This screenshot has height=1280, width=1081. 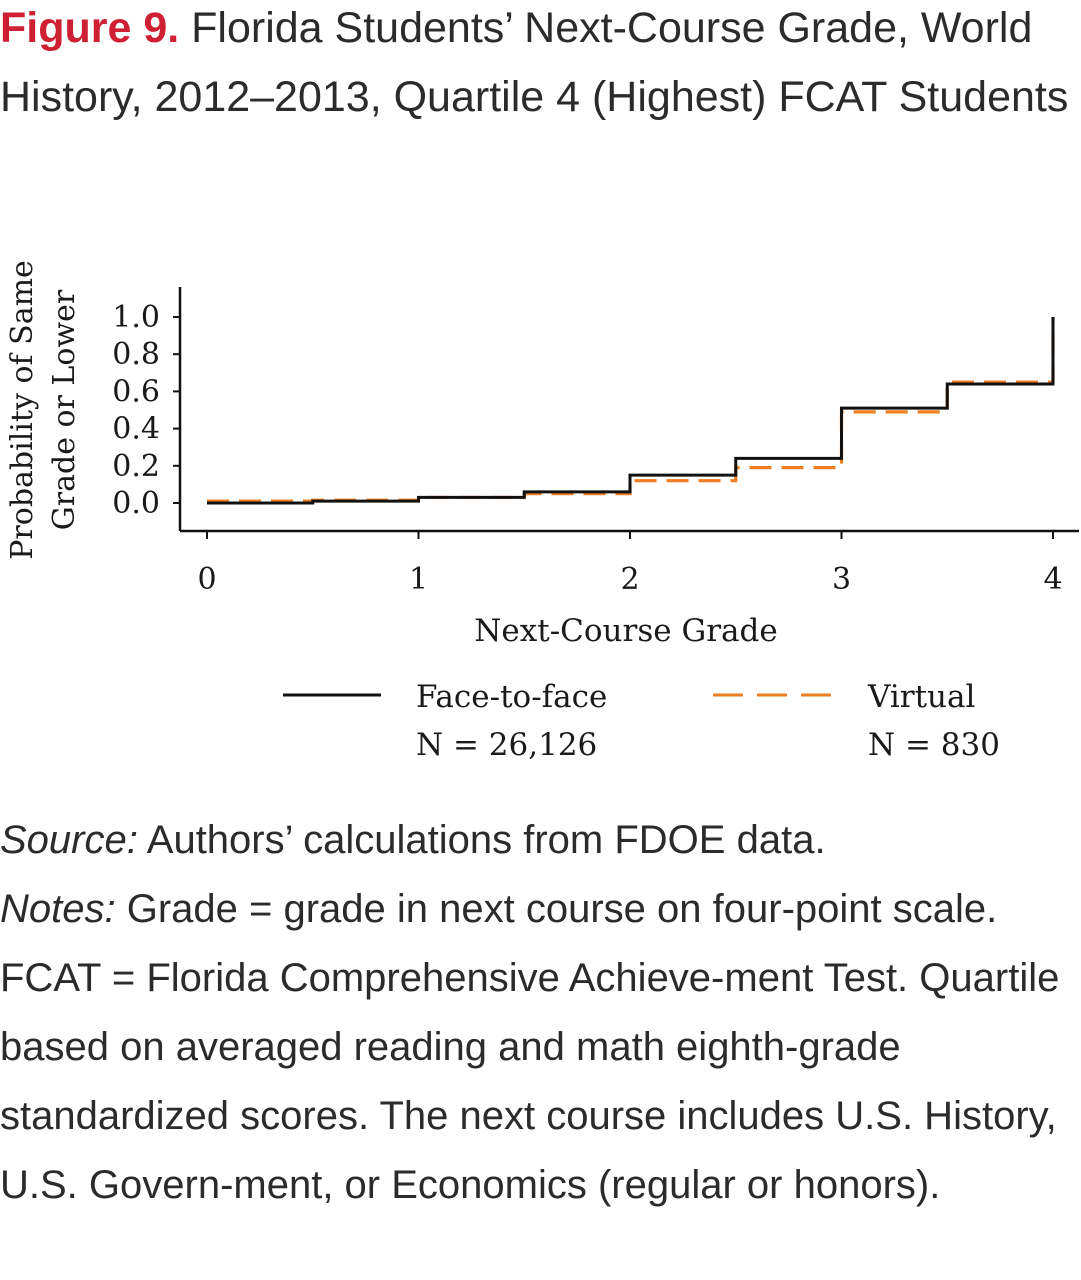 What do you see at coordinates (206, 579) in the screenshot?
I see `x-tick-label: 0` at bounding box center [206, 579].